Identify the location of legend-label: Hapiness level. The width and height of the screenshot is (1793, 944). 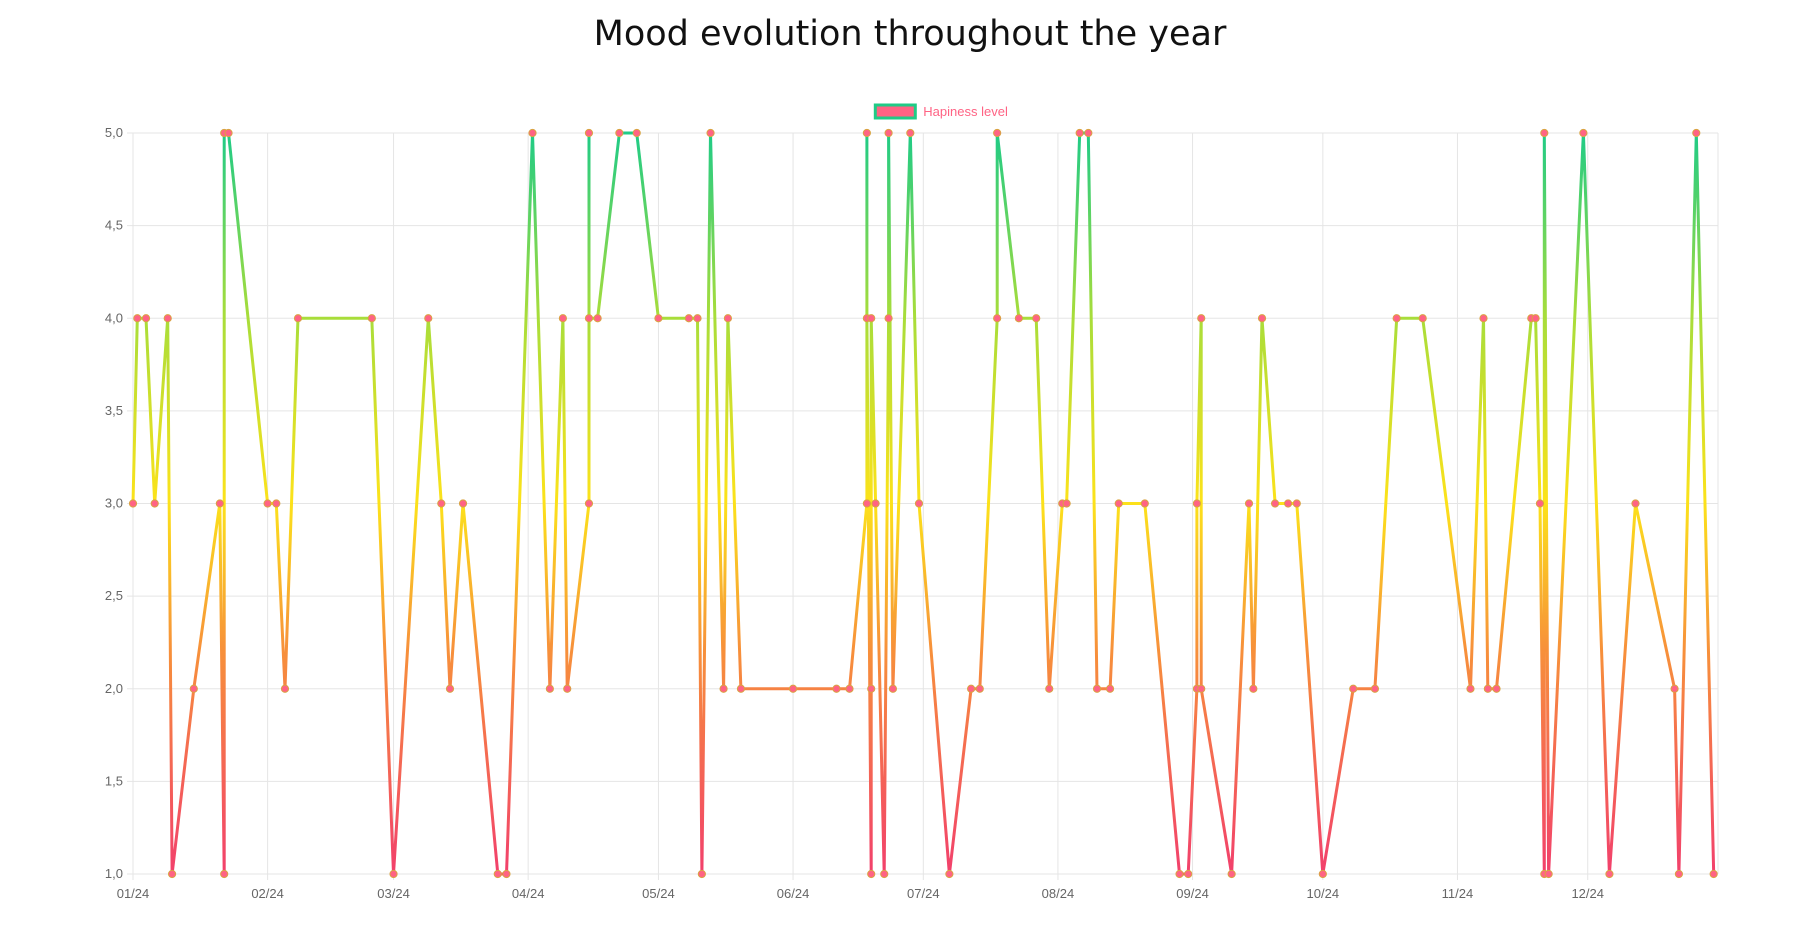
(965, 111).